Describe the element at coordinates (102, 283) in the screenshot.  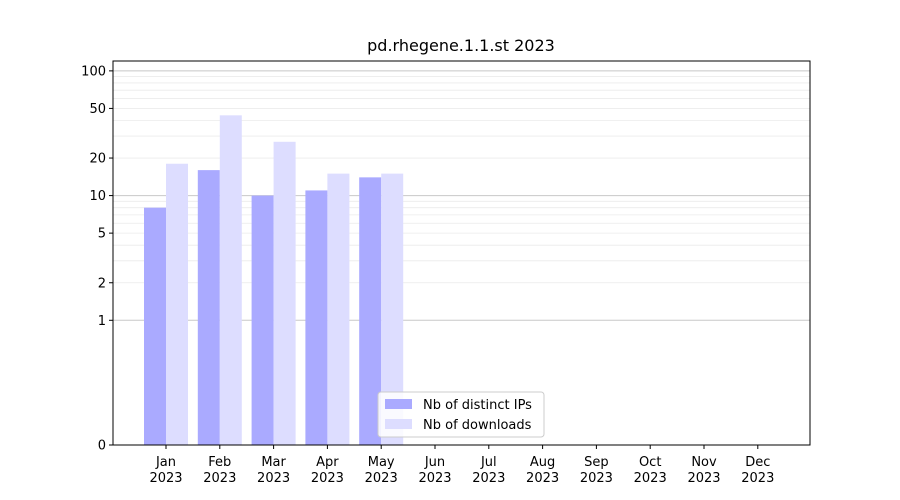
I see `y-tick-label: 2` at that location.